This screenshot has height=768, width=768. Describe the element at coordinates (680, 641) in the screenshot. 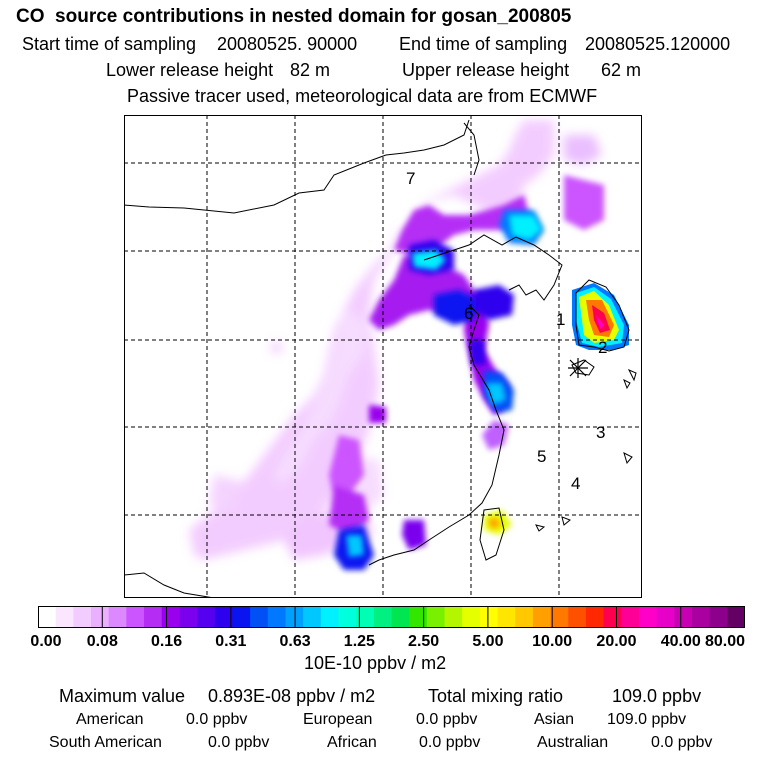

I see `colorbar-tick-label: 40.00` at that location.